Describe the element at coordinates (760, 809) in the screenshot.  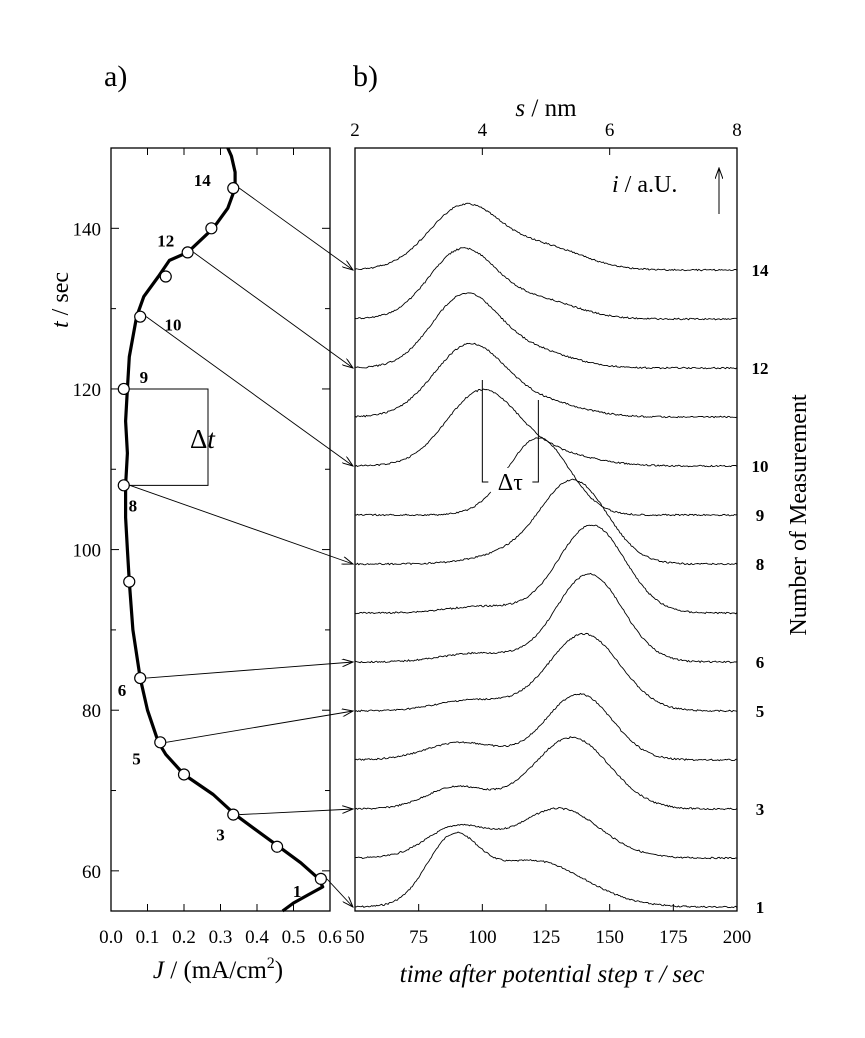
I see `measurement-number-label: 3` at that location.